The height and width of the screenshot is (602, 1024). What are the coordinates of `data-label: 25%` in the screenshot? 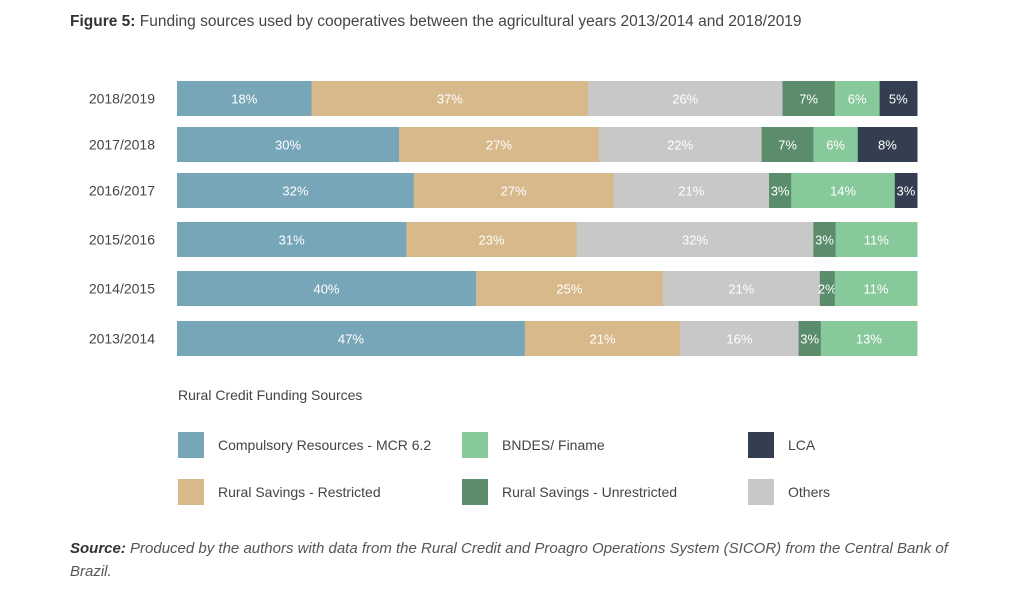 It's located at (569, 289).